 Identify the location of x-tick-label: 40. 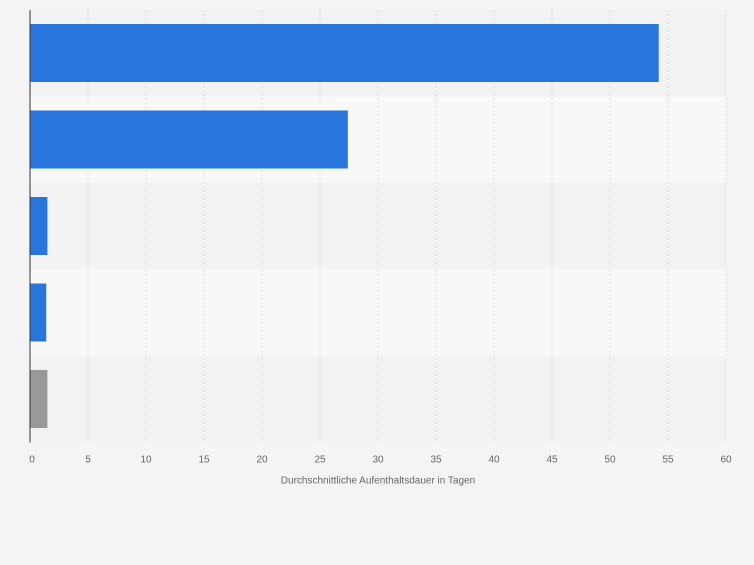
(494, 460).